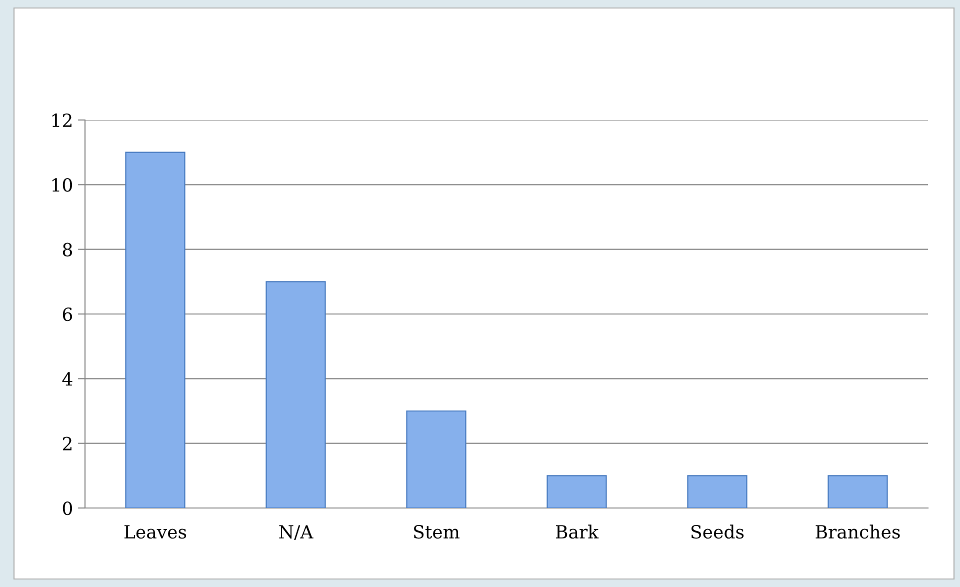  I want to click on x-tick-label: Bark, so click(577, 531).